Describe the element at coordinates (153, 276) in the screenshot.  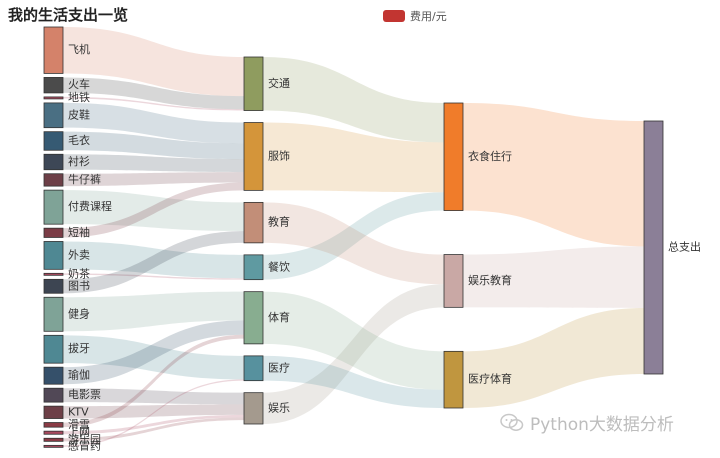
I see `link-奶茶-餐饮` at that location.